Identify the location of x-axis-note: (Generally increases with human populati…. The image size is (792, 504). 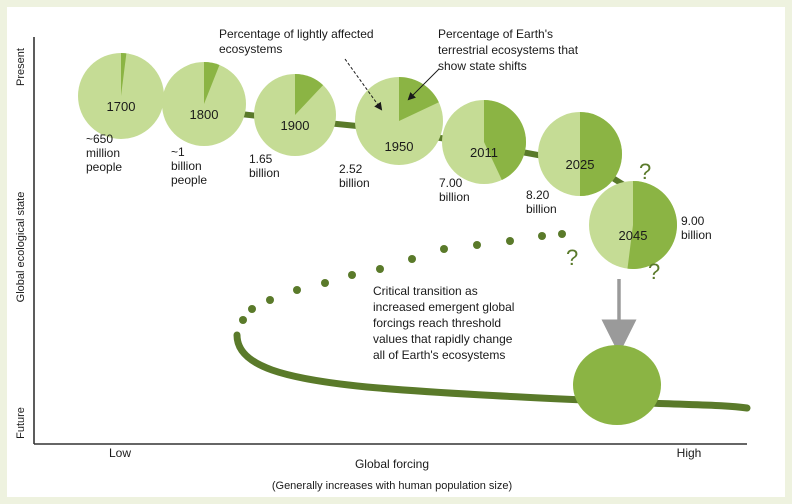
(392, 486).